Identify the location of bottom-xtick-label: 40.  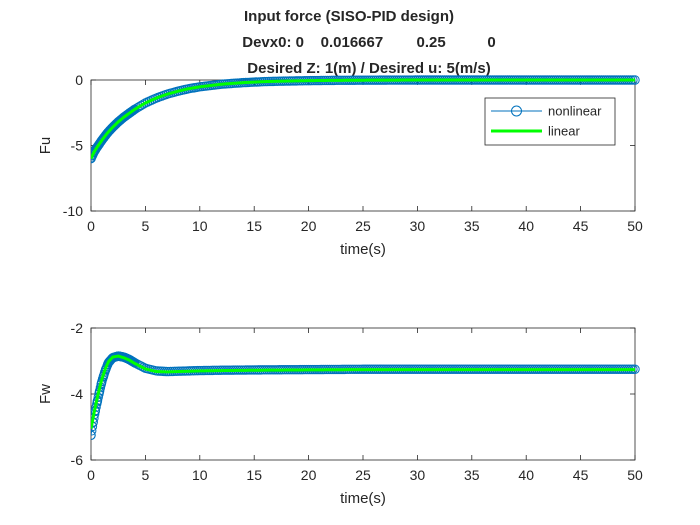
(526, 475).